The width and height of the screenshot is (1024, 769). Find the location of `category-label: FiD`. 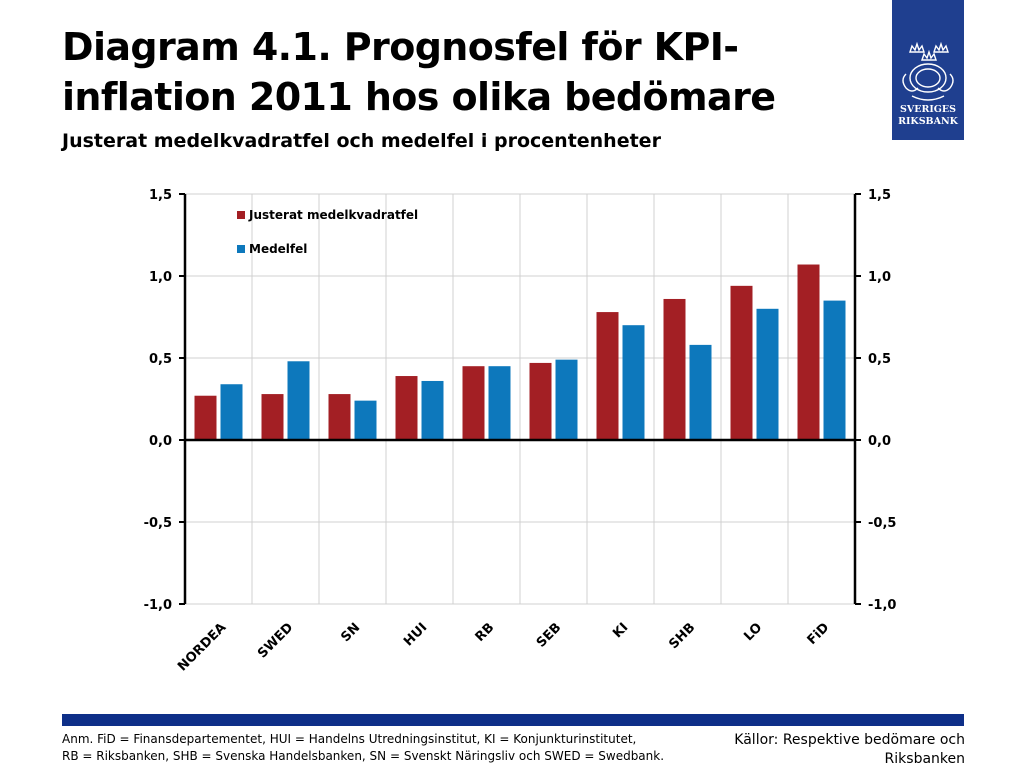

category-label: FiD is located at coordinates (819, 634).